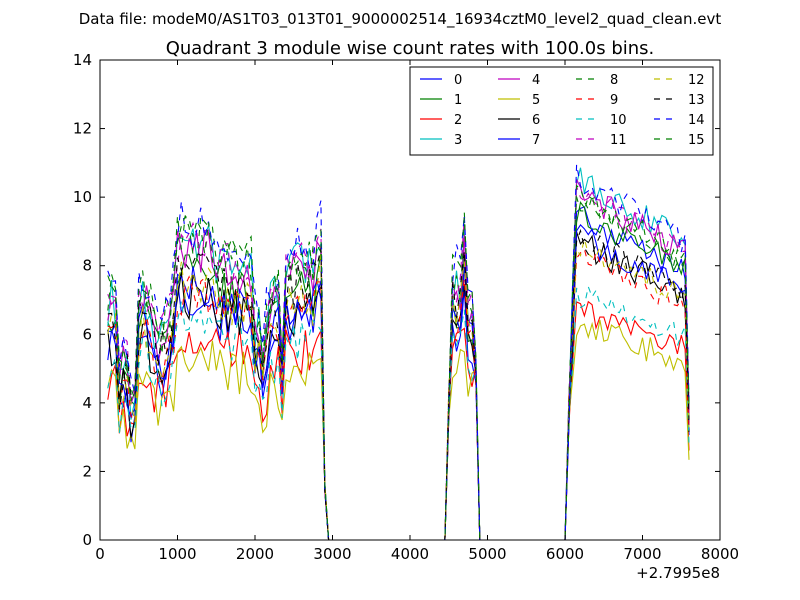 Image resolution: width=800 pixels, height=600 pixels. Describe the element at coordinates (696, 80) in the screenshot. I see `legend-label: 12` at that location.